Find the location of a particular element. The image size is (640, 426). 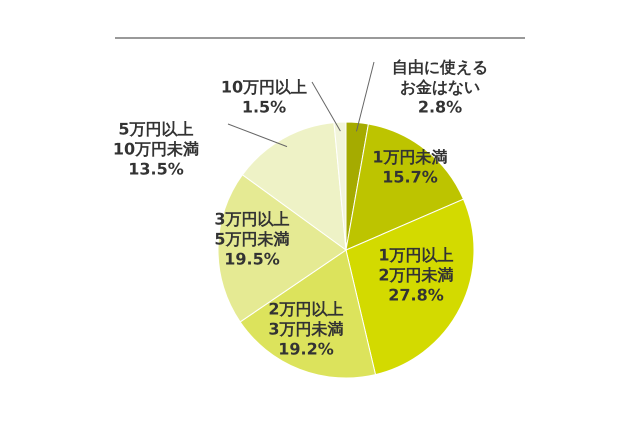

slice-label: 5万円以上10万円未満 is located at coordinates (156, 138).